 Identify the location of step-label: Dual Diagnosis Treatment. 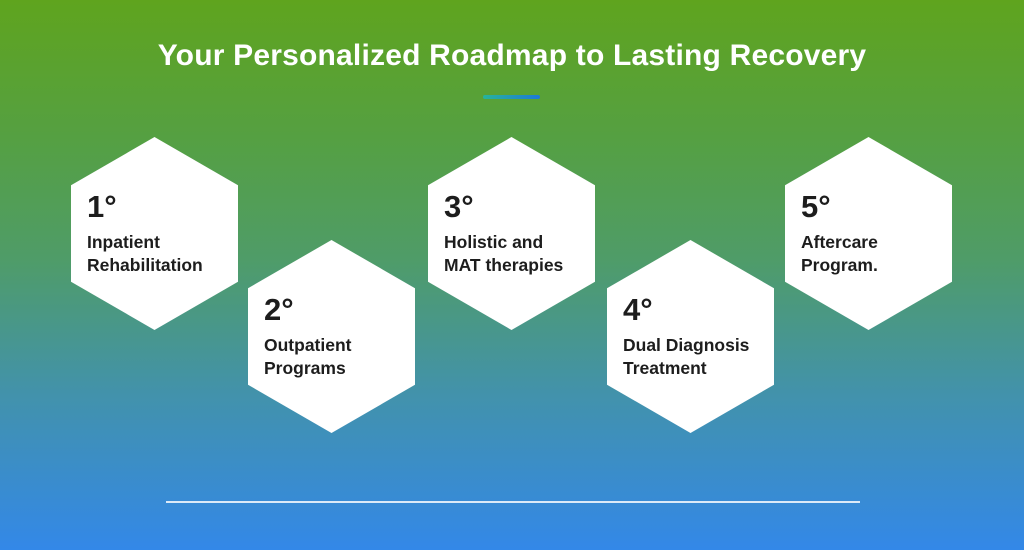
(686, 356).